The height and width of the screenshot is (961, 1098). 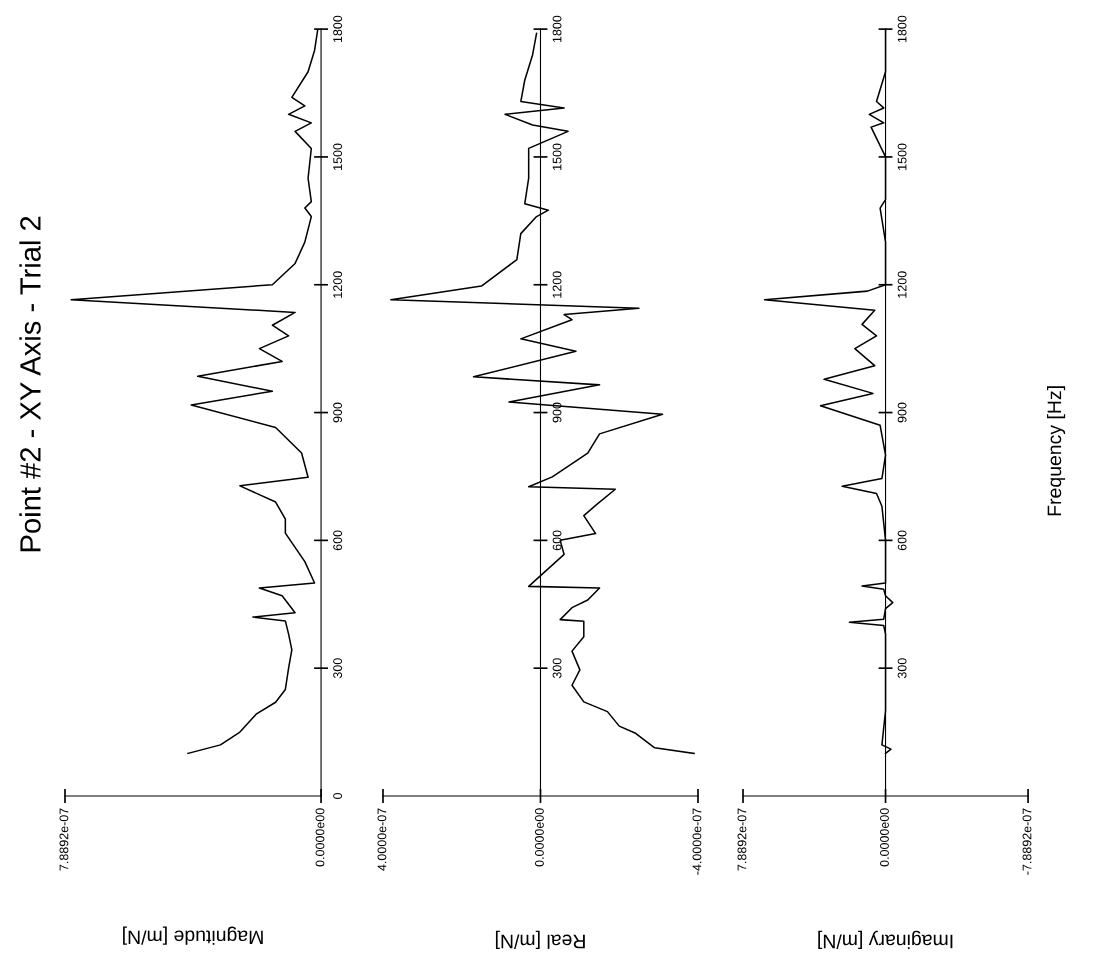 What do you see at coordinates (885, 939) in the screenshot?
I see `x-axis-title: Imaginary [m/N]` at bounding box center [885, 939].